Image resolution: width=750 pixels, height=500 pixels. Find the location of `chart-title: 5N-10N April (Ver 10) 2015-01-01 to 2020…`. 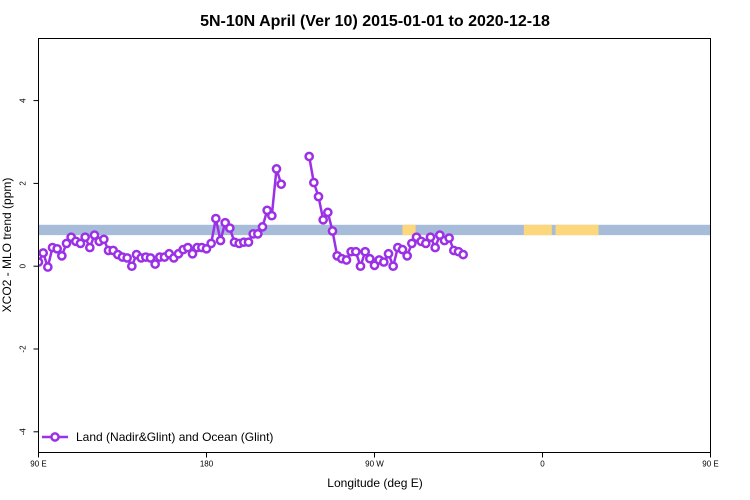

chart-title: 5N-10N April (Ver 10) 2015-01-01 to 2020… is located at coordinates (375, 21).